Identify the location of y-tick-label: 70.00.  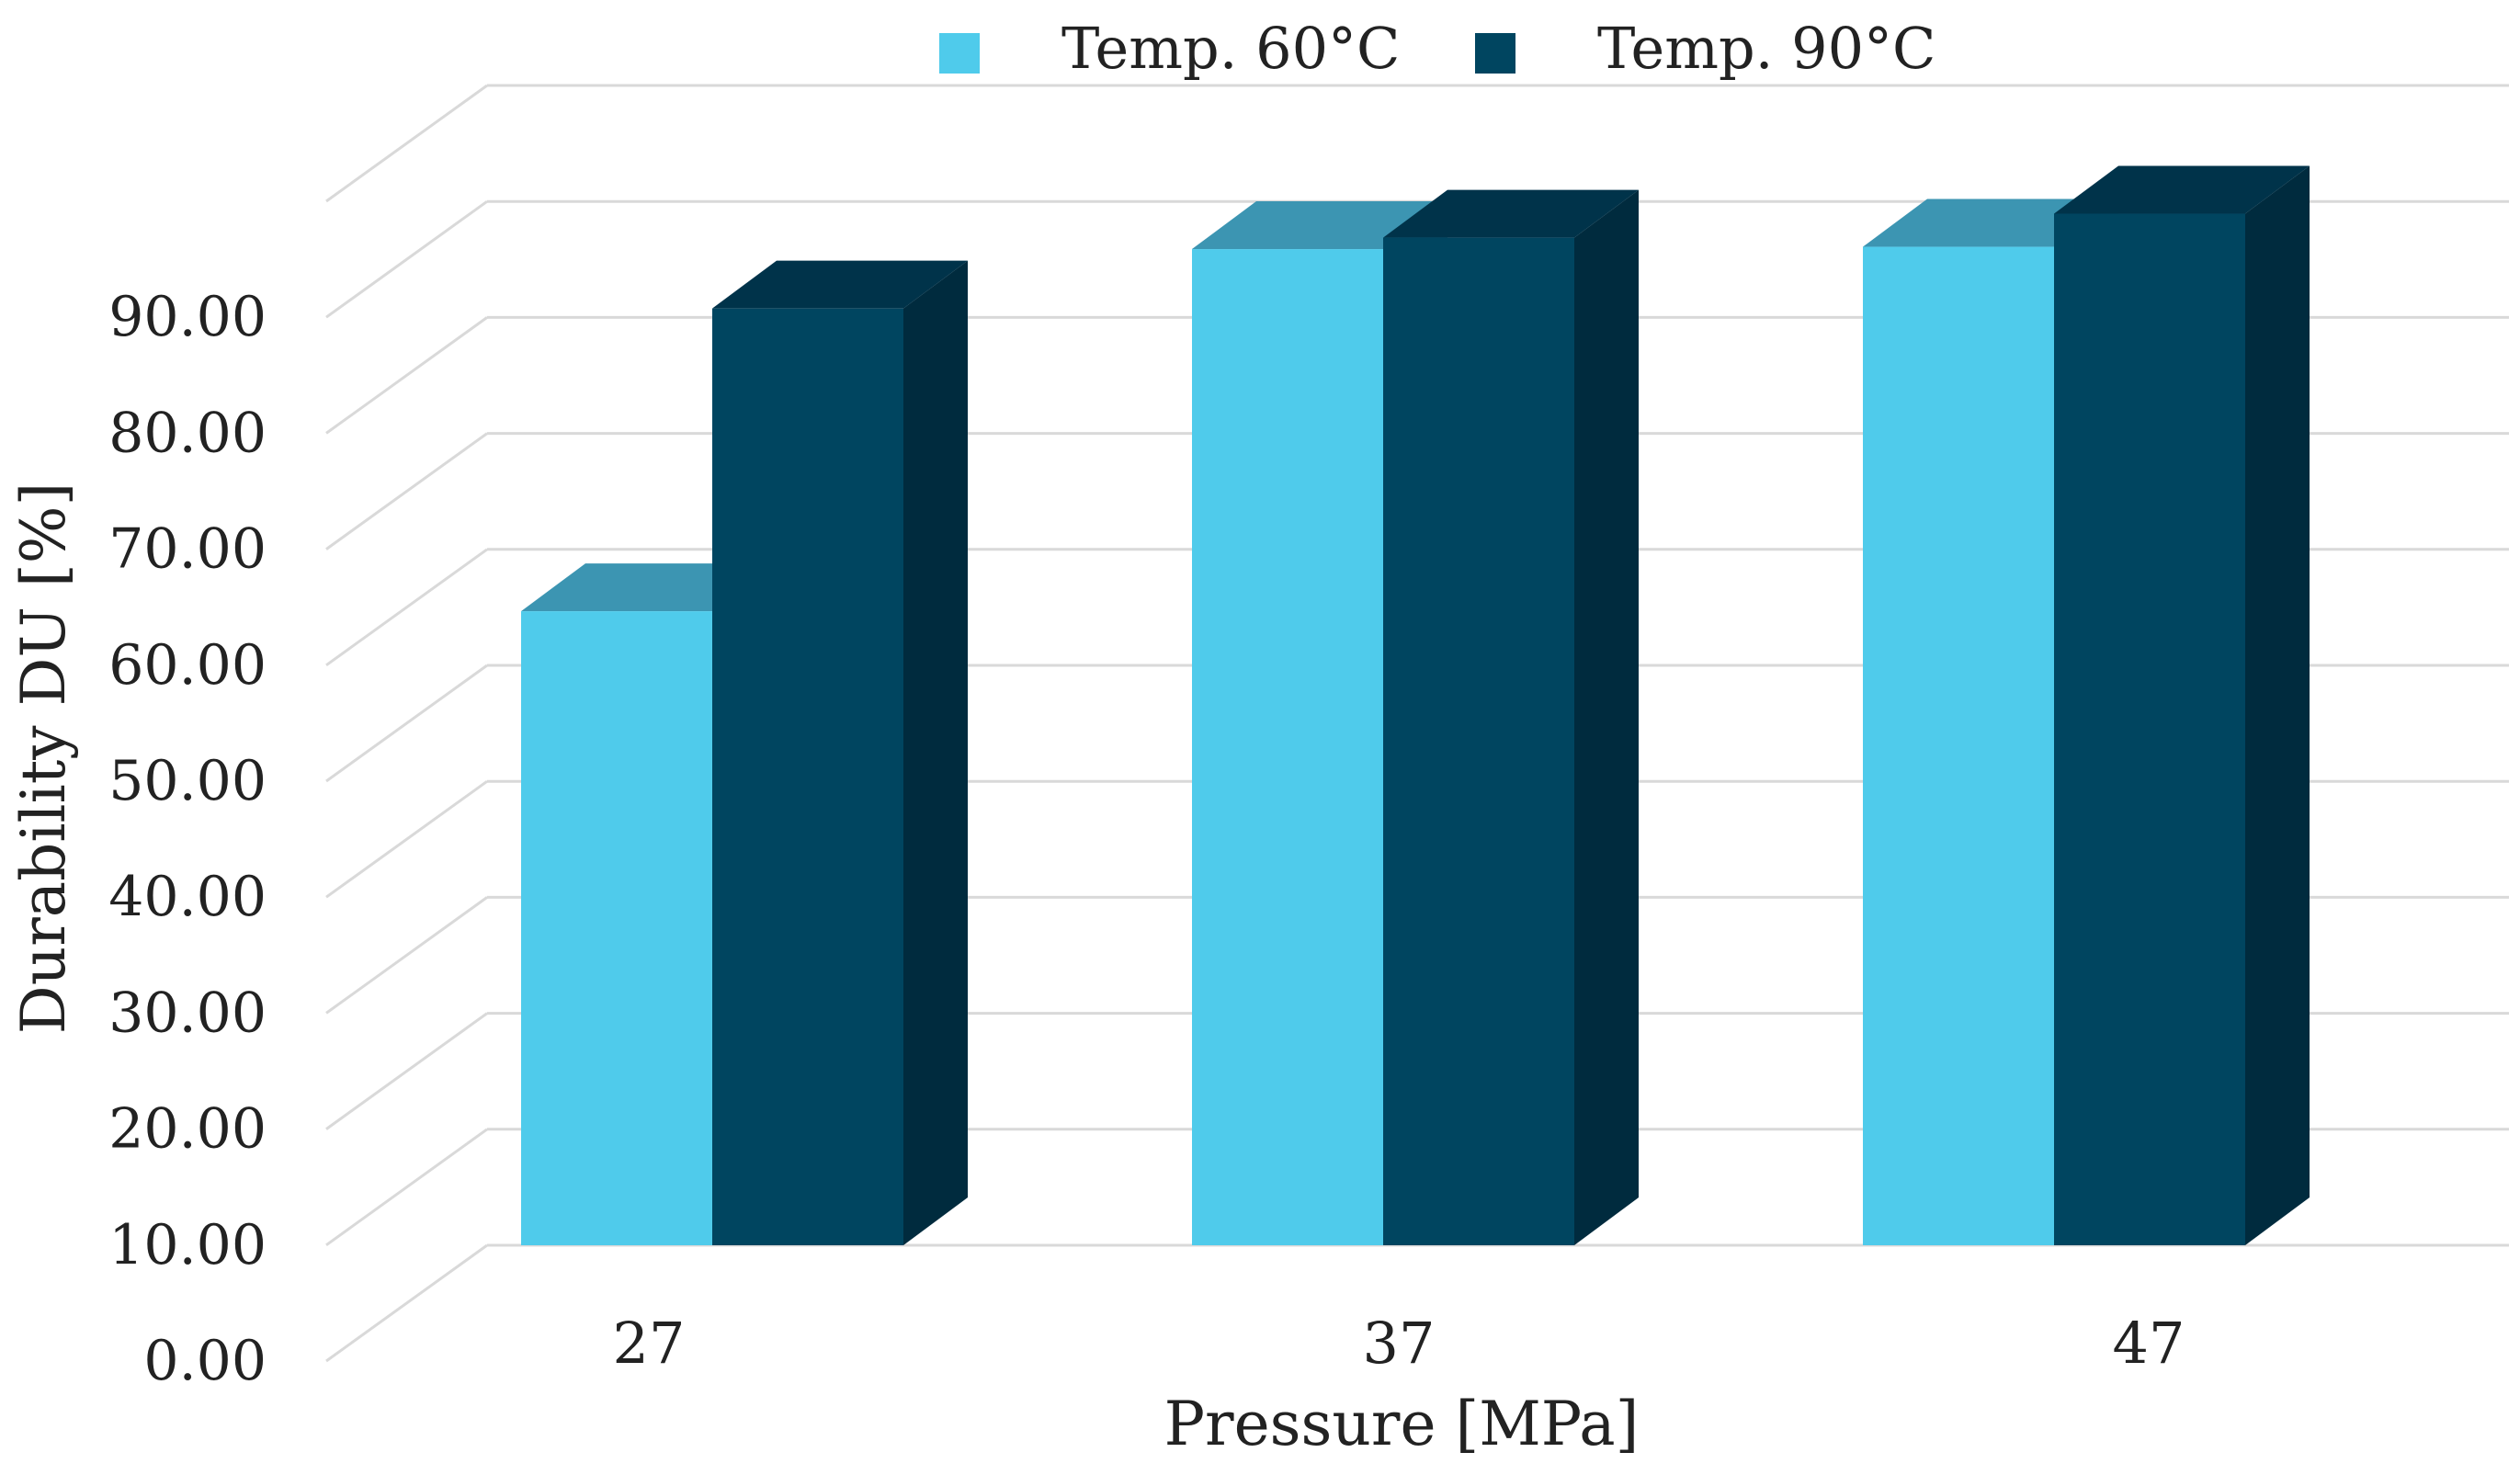
(187, 549).